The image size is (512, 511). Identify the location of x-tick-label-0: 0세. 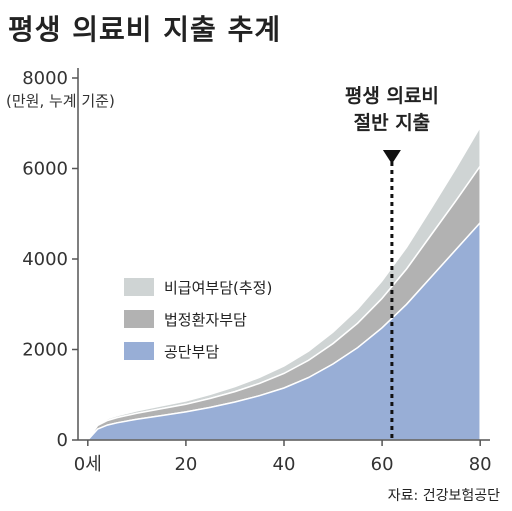
(88, 464).